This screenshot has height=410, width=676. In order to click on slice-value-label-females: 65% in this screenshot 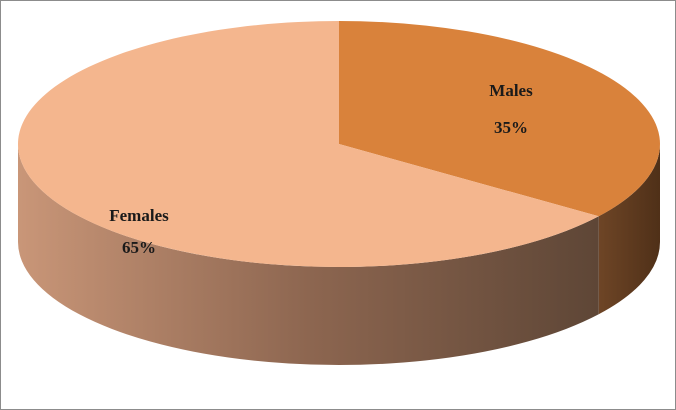, I will do `click(139, 247)`.